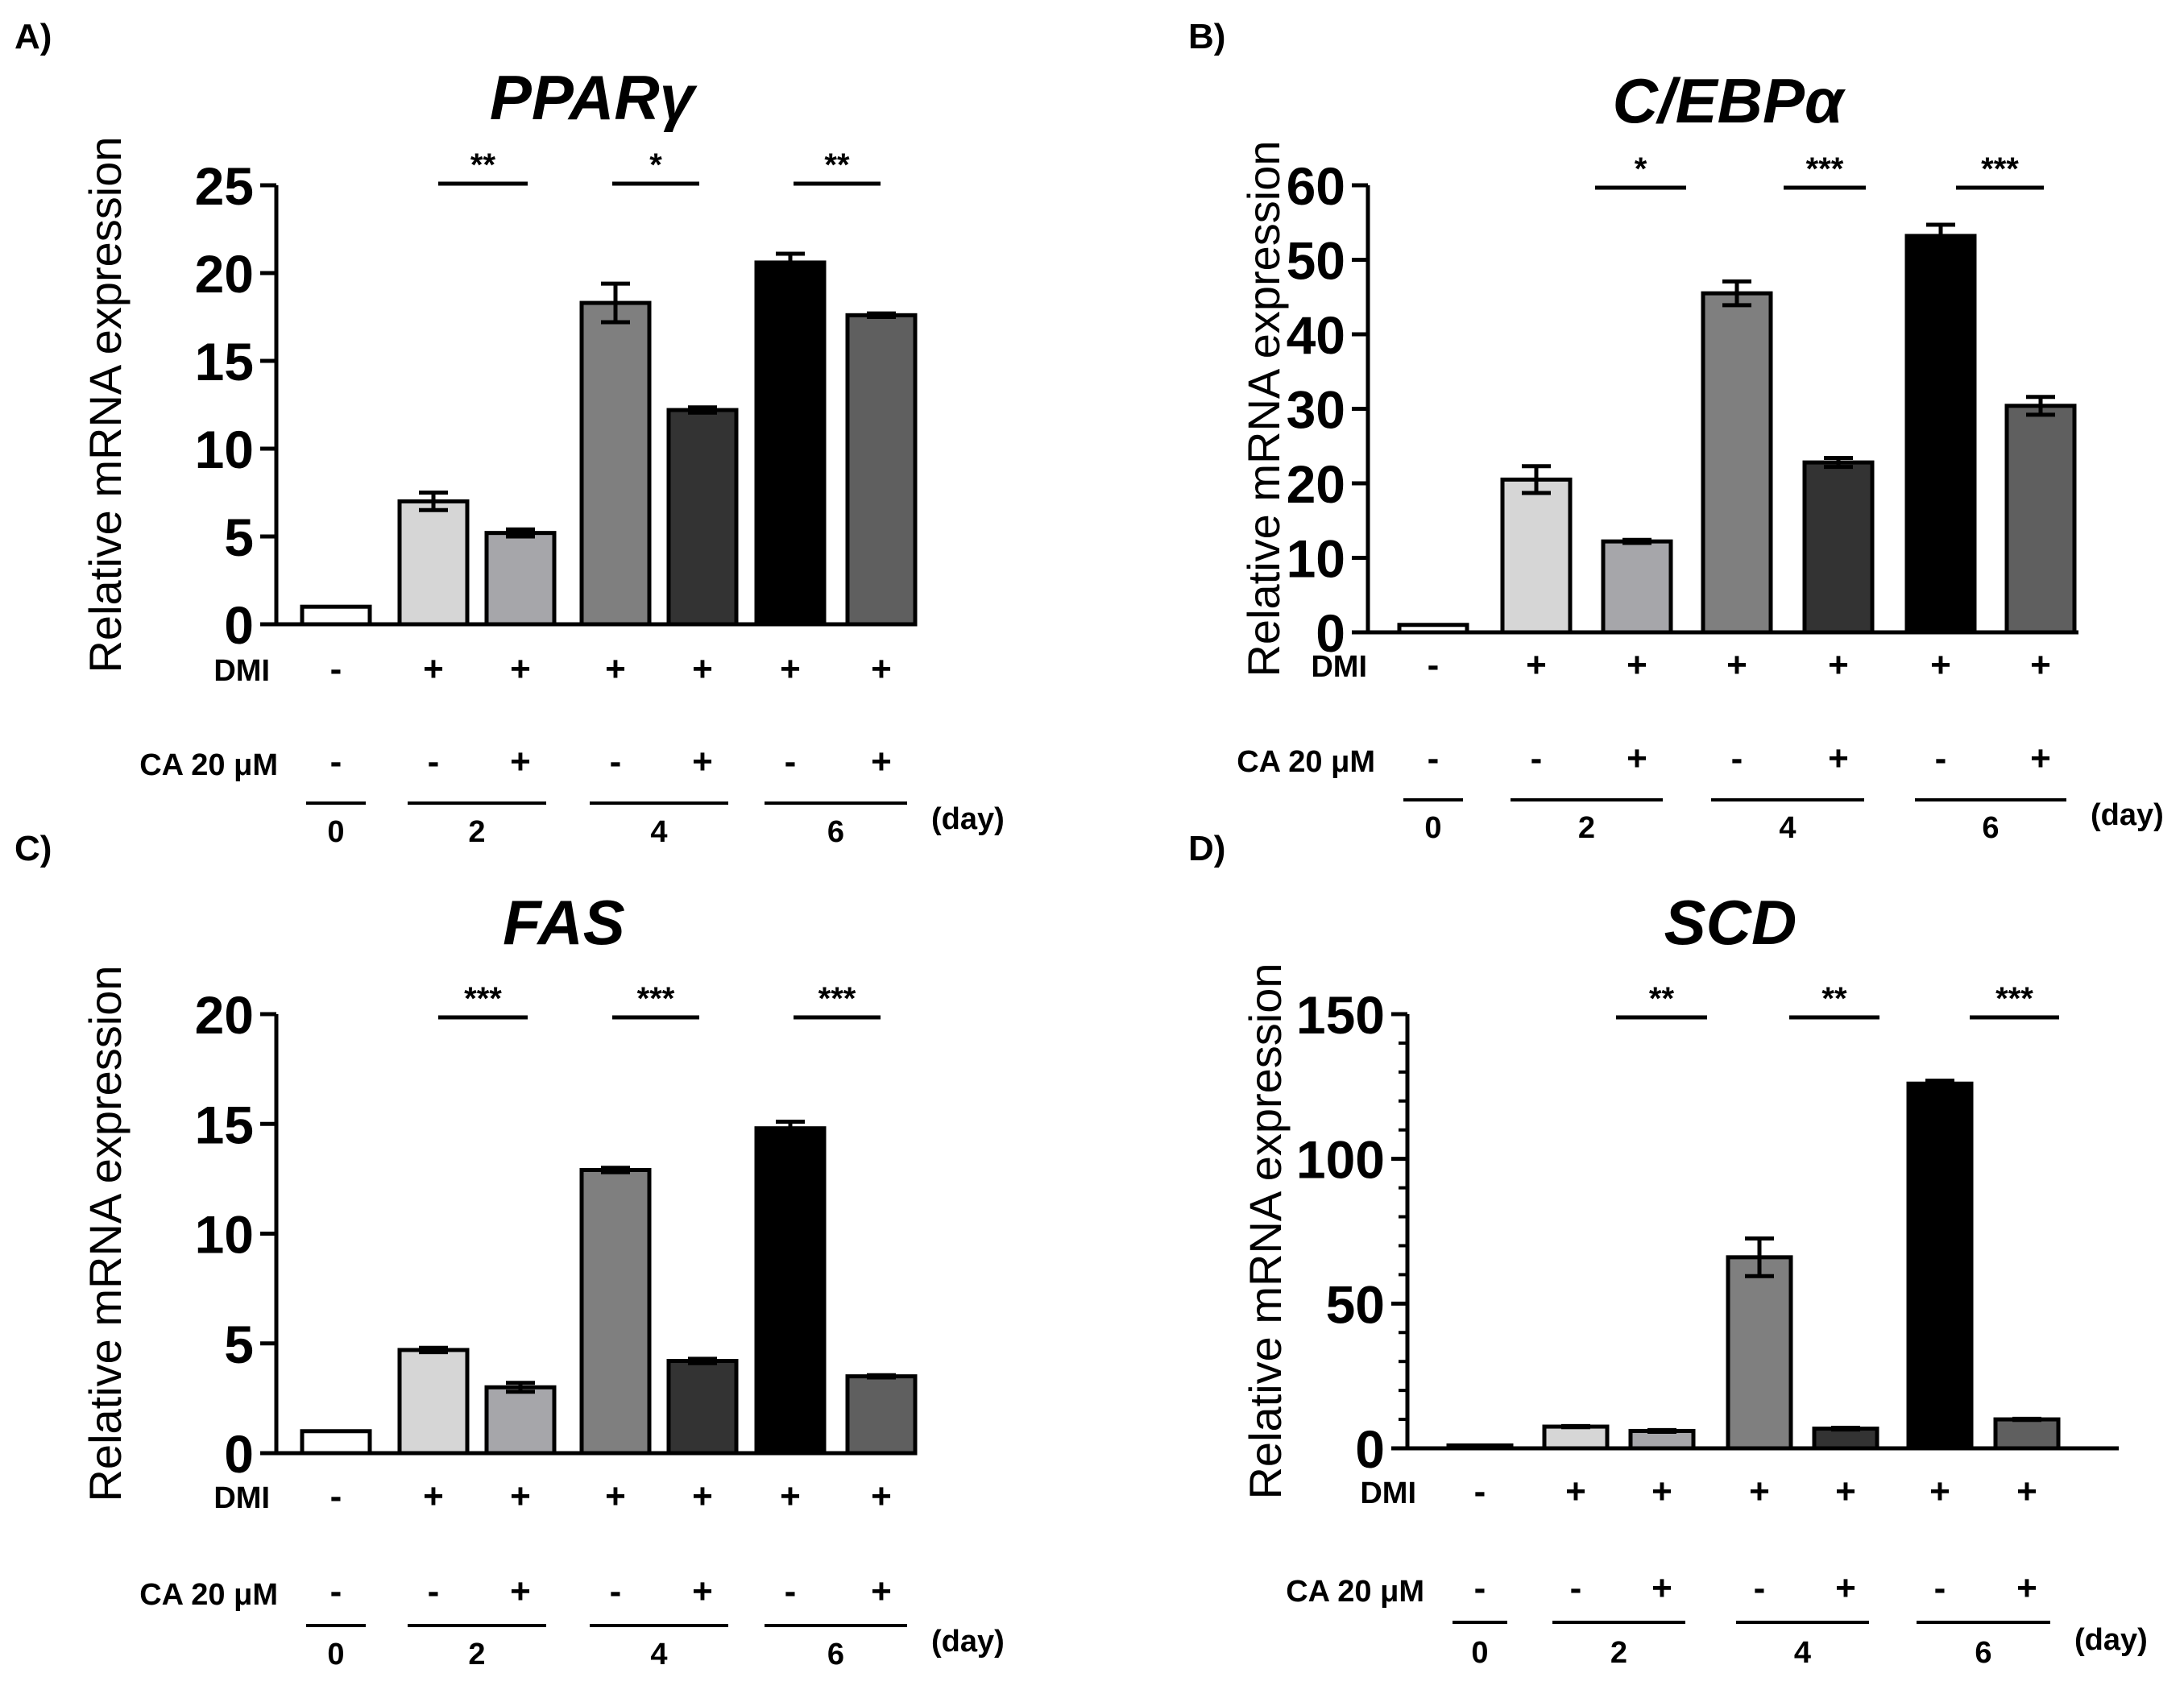  Describe the element at coordinates (1206, 36) in the screenshot. I see `panel-letter: B)` at that location.